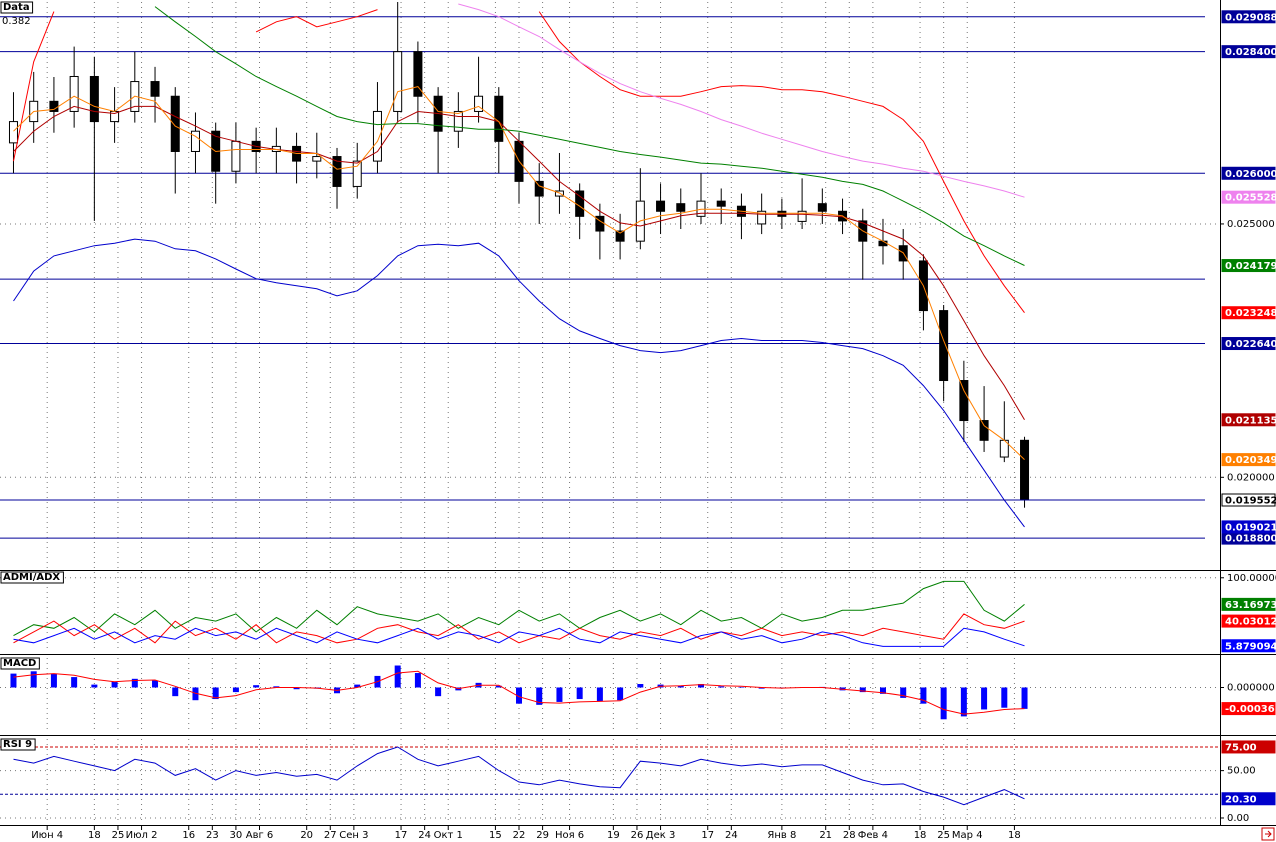 This screenshot has height=842, width=1276. I want to click on price-tag: 40.030128, so click(1250, 622).